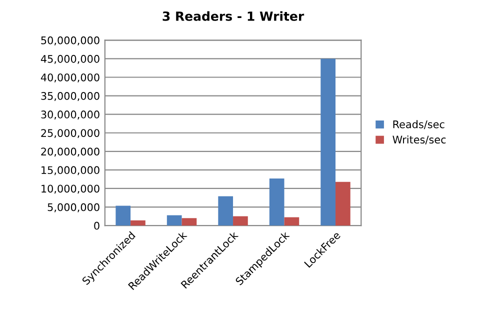 This screenshot has height=309, width=488. Describe the element at coordinates (70, 133) in the screenshot. I see `y-tick-label: 25,000,000` at that location.